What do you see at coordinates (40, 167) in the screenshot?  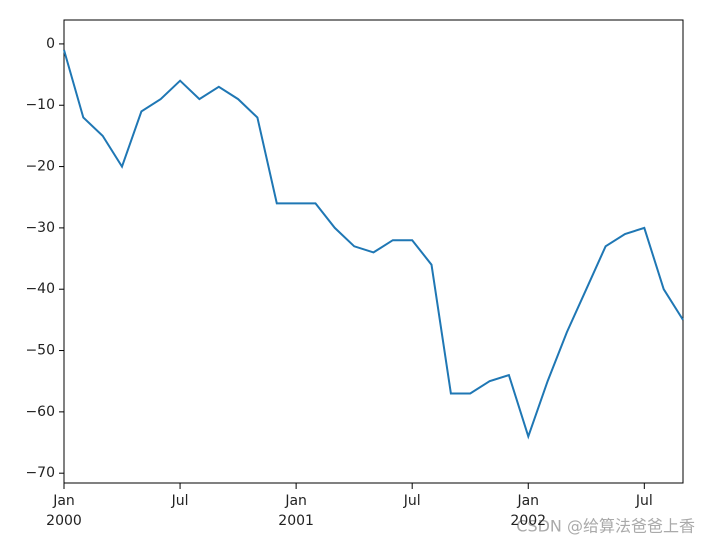 I see `y-tick-label: −20` at bounding box center [40, 167].